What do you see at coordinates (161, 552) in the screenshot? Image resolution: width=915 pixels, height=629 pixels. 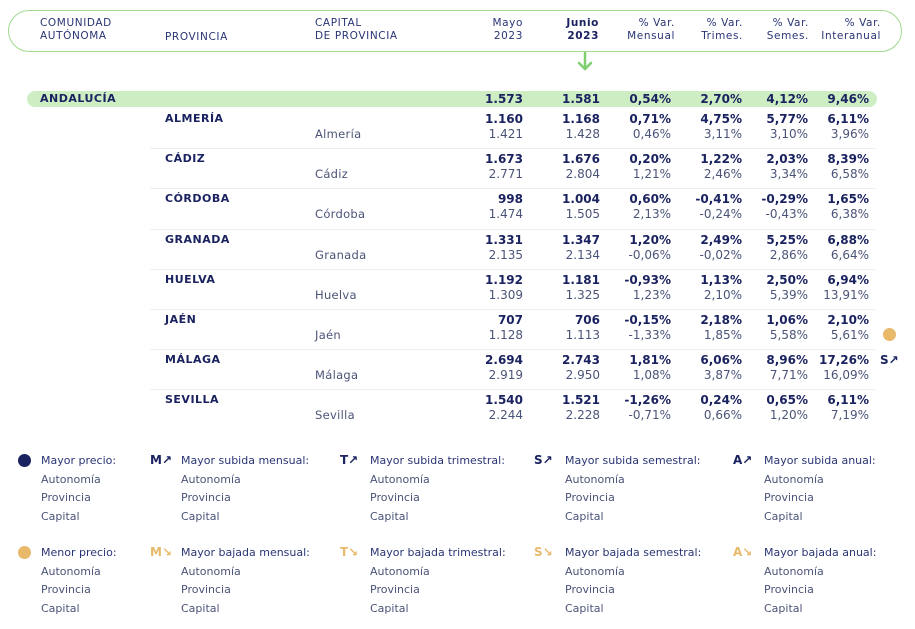 I see `fall-symbol-icon: M↘` at bounding box center [161, 552].